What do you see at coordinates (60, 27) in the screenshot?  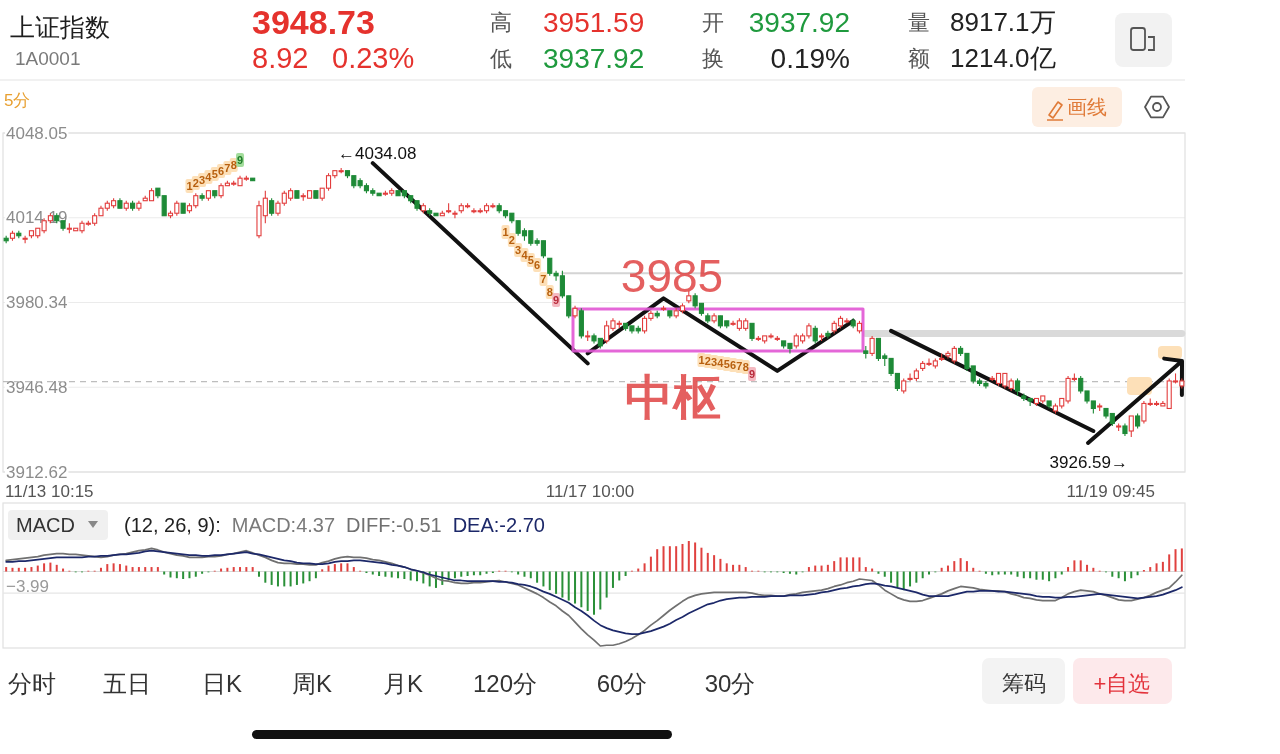 I see `text: 上证指数` at bounding box center [60, 27].